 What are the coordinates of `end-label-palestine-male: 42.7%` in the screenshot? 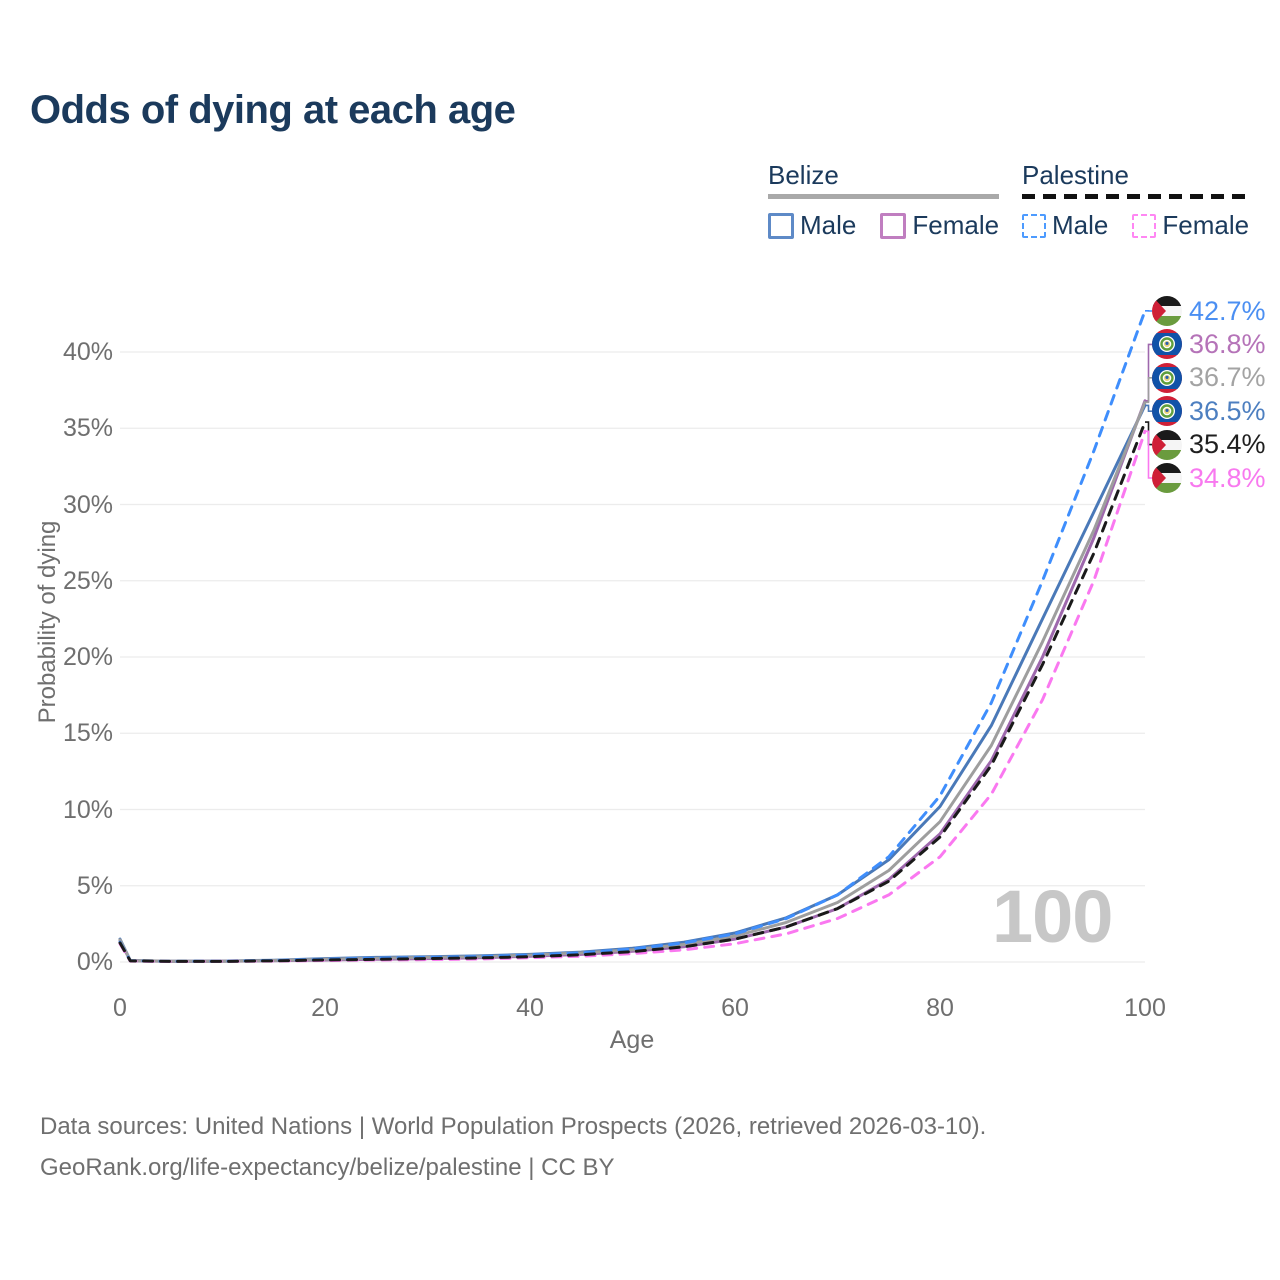 It's located at (1209, 311).